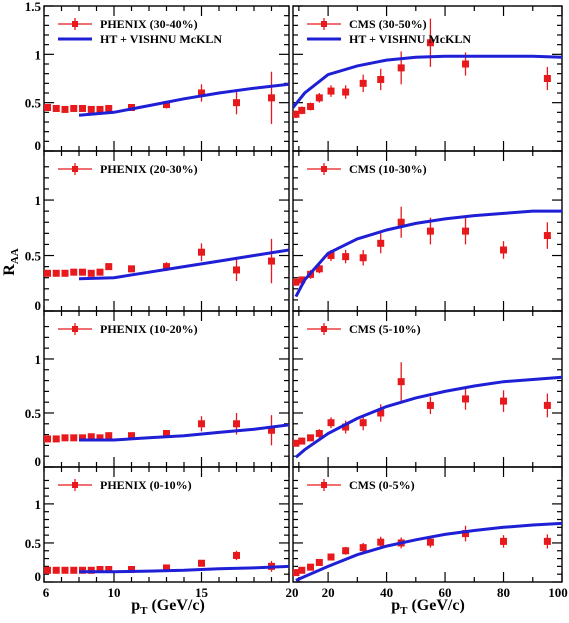  Describe the element at coordinates (388, 24) in the screenshot. I see `legend-label: CMS (30-50%)` at that location.